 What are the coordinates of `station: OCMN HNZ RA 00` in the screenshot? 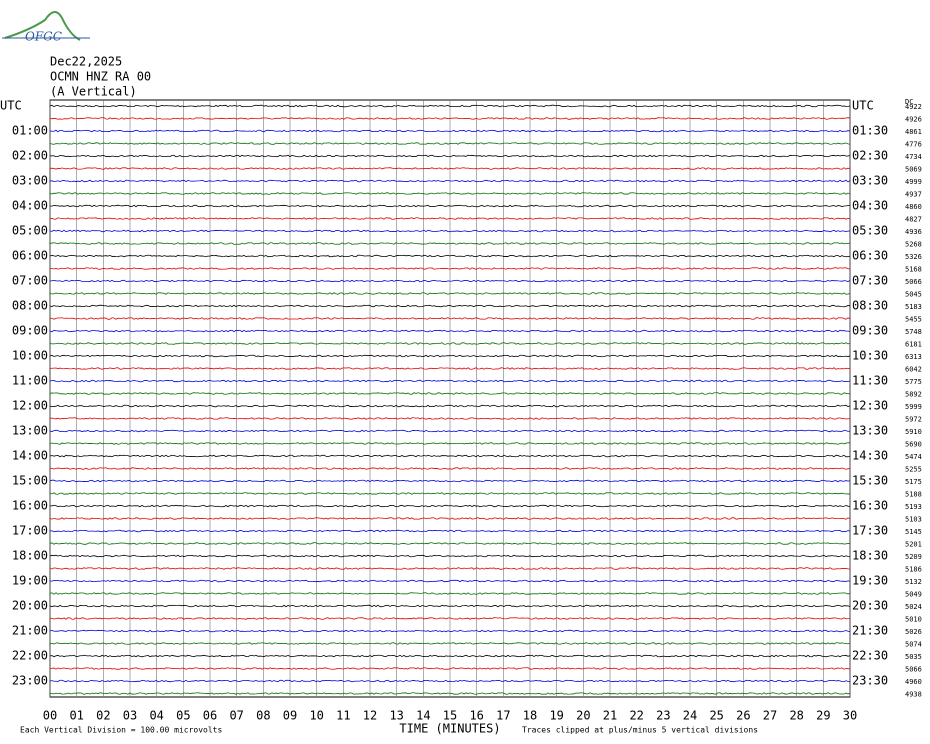 It's located at (100, 77).